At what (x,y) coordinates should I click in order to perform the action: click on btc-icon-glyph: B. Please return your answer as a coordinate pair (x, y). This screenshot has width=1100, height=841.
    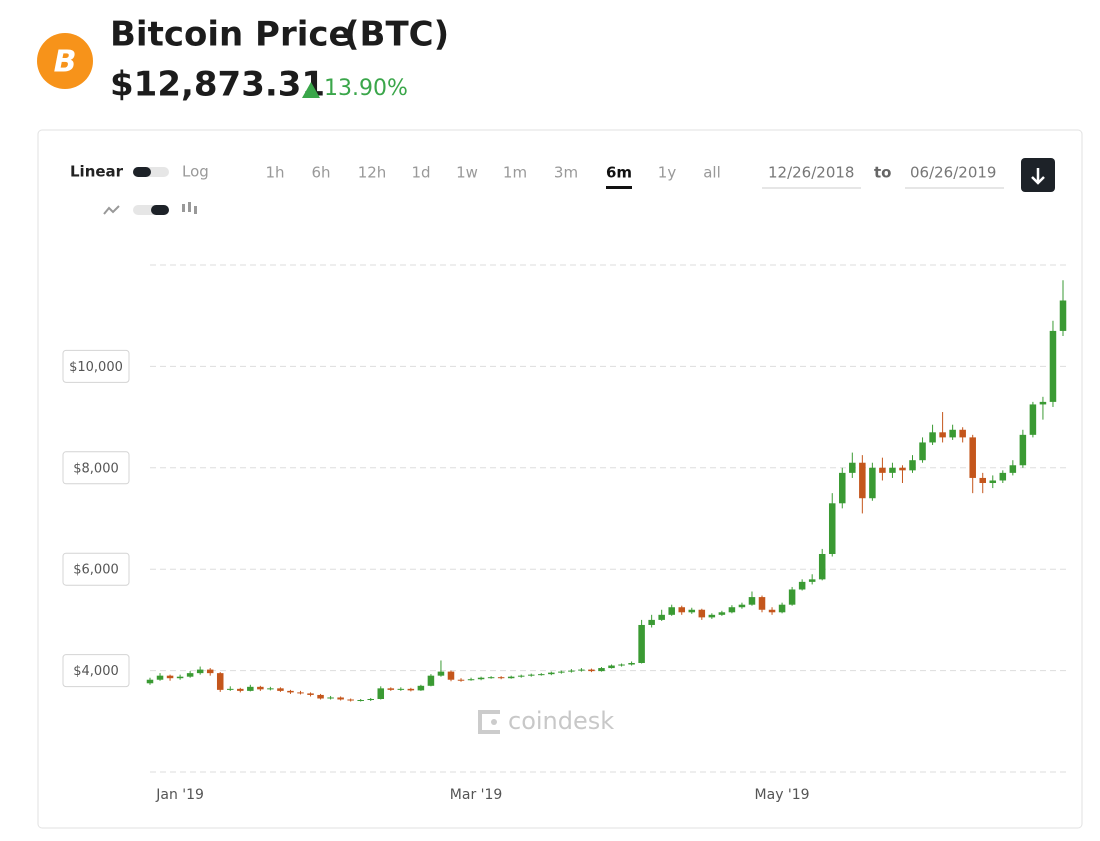
    Looking at the image, I should click on (65, 62).